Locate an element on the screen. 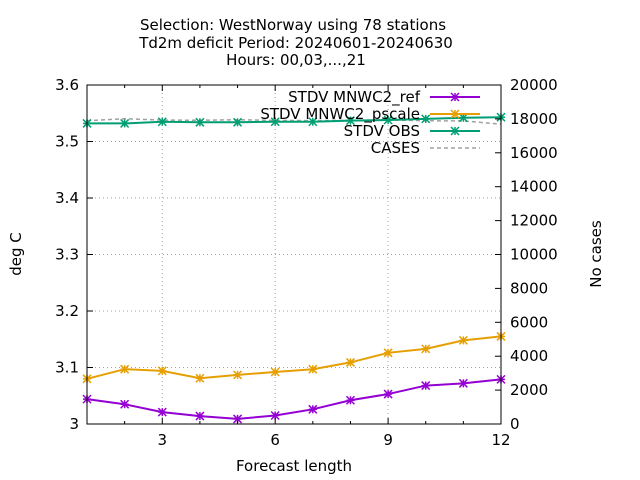 The height and width of the screenshot is (480, 640). y2-tick-label: 6000 is located at coordinates (529, 322).